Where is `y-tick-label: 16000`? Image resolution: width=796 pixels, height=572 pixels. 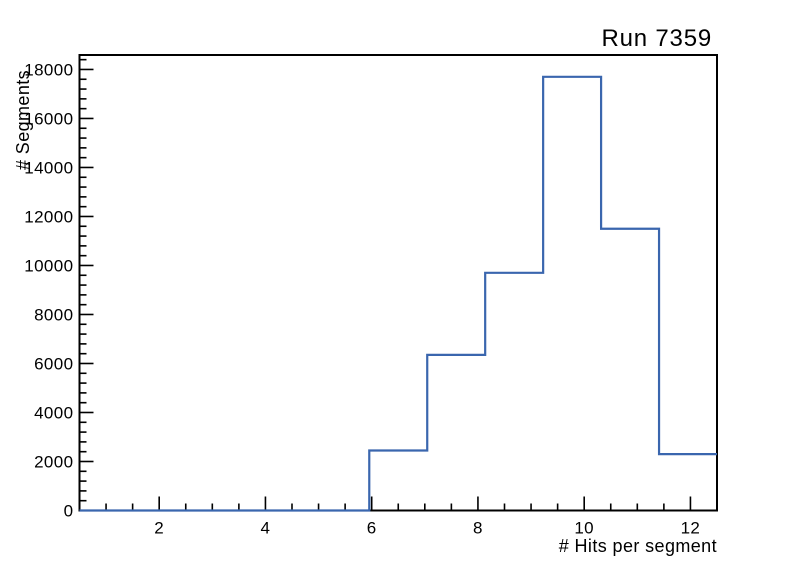 y-tick-label: 16000 is located at coordinates (48, 118).